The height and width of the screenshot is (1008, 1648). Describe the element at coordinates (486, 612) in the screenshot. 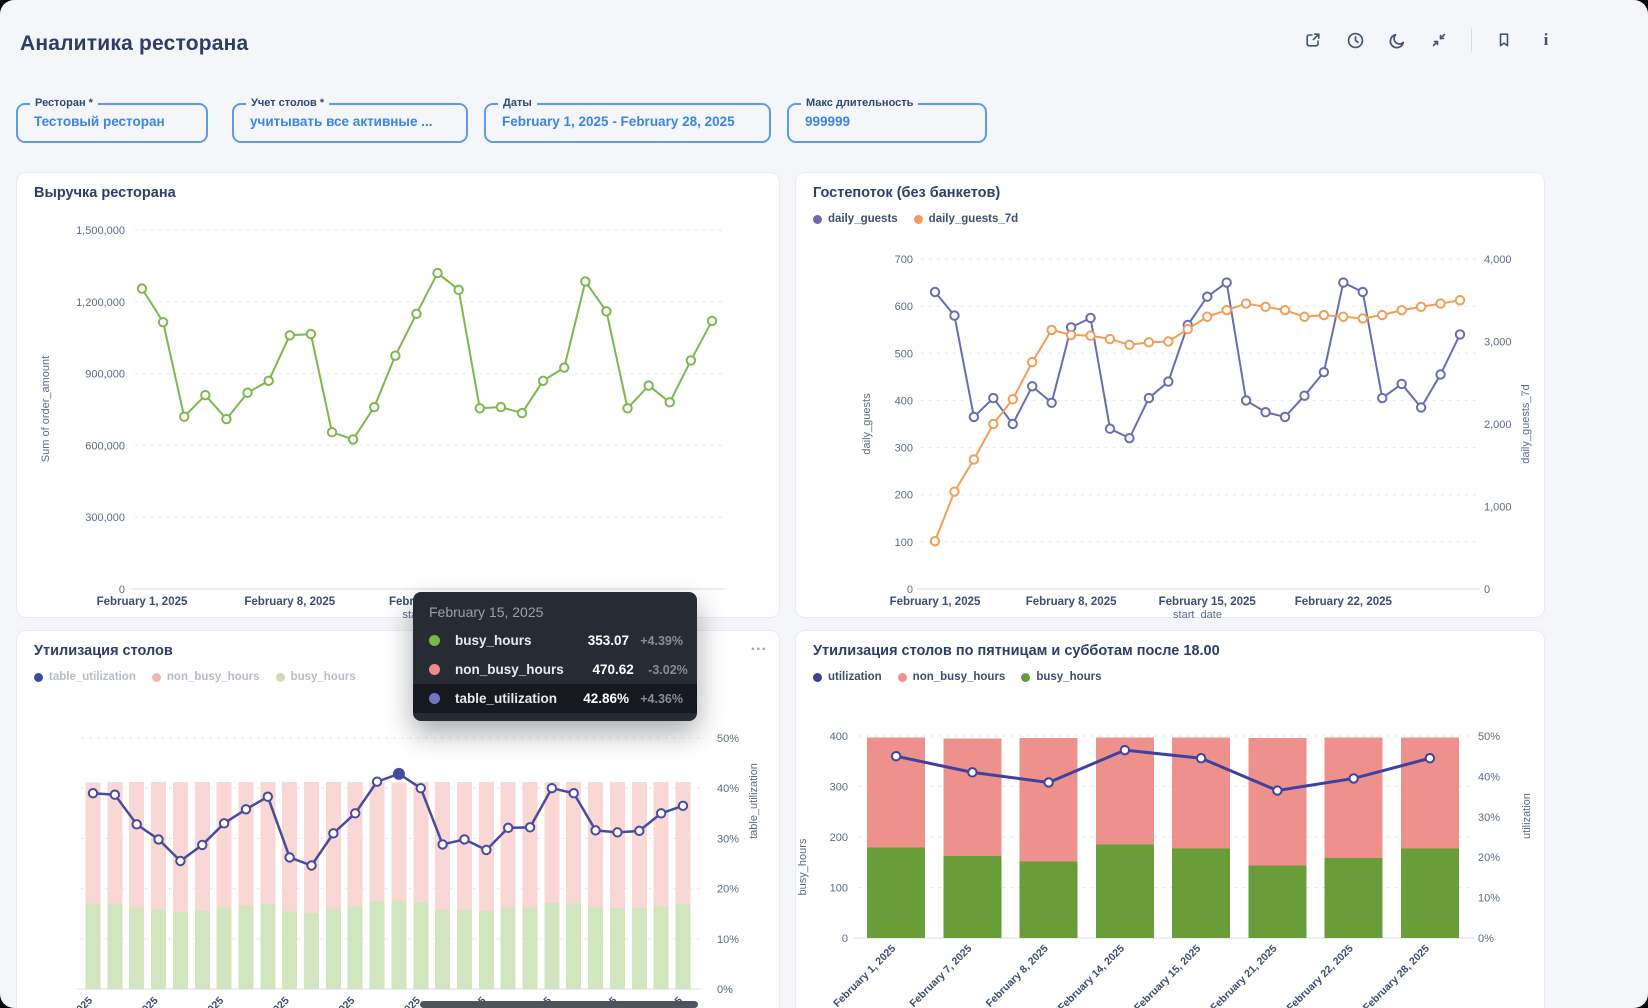

I see `tooltip-date: February 15, 2025` at that location.